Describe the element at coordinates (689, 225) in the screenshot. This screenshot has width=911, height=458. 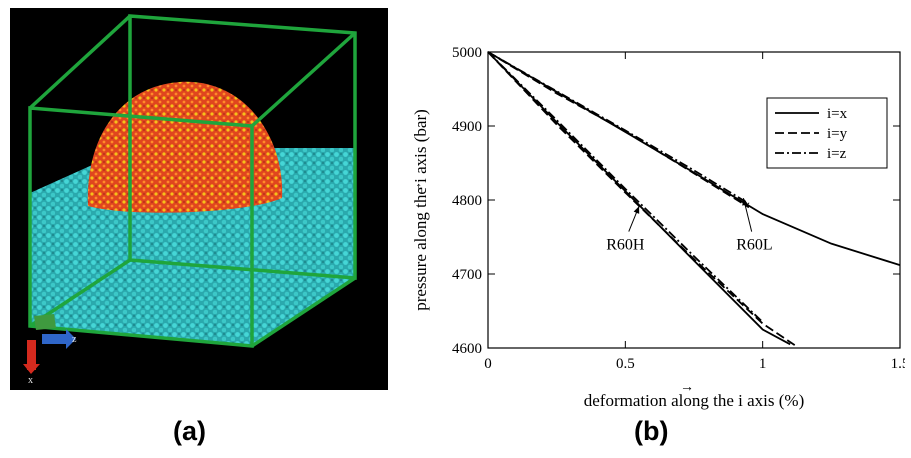
I see `annotations: R60L R60H` at that location.